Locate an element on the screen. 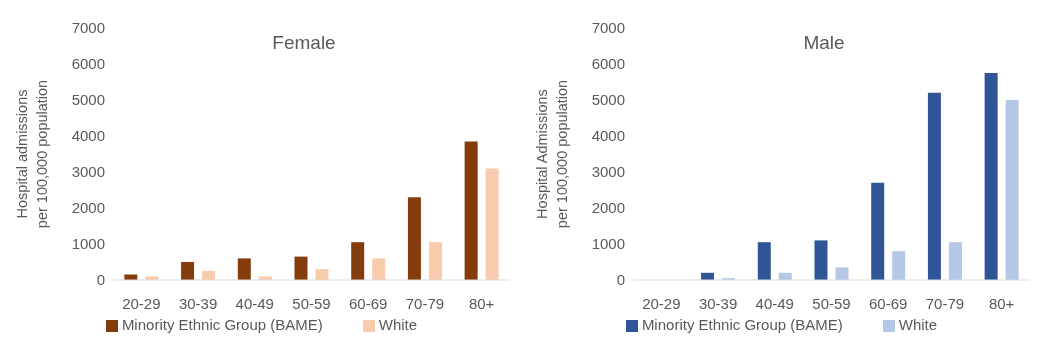 The height and width of the screenshot is (341, 1045). chart-title: Male is located at coordinates (824, 42).